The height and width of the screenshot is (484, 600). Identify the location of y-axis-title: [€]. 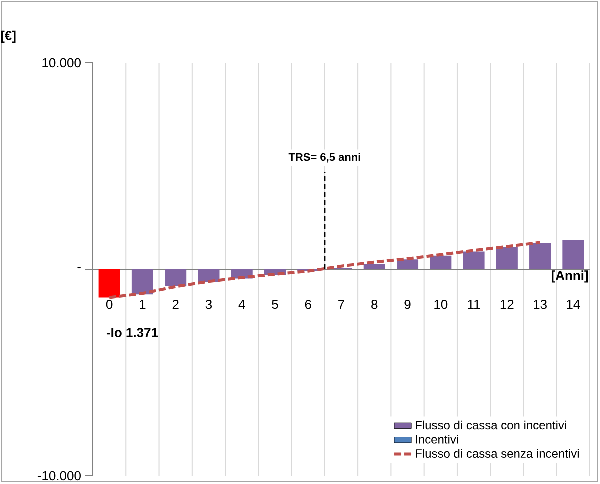
(8, 36).